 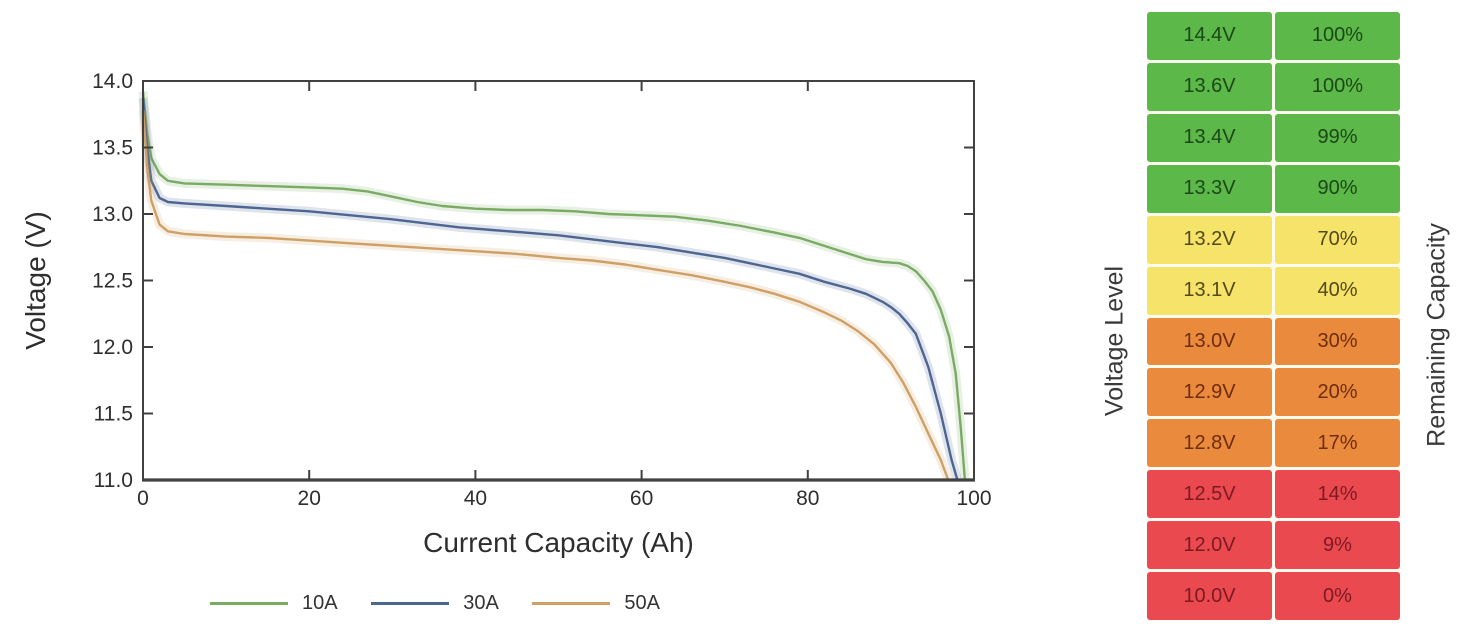 I want to click on legend-item-10a: 10A, so click(x=274, y=603).